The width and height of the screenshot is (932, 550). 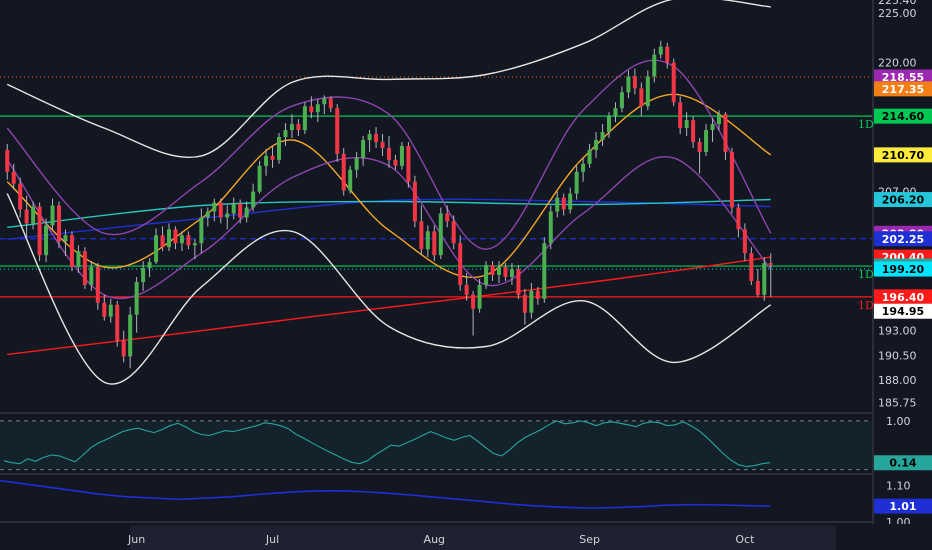 What do you see at coordinates (483, 538) in the screenshot?
I see `time-range-highlight` at bounding box center [483, 538].